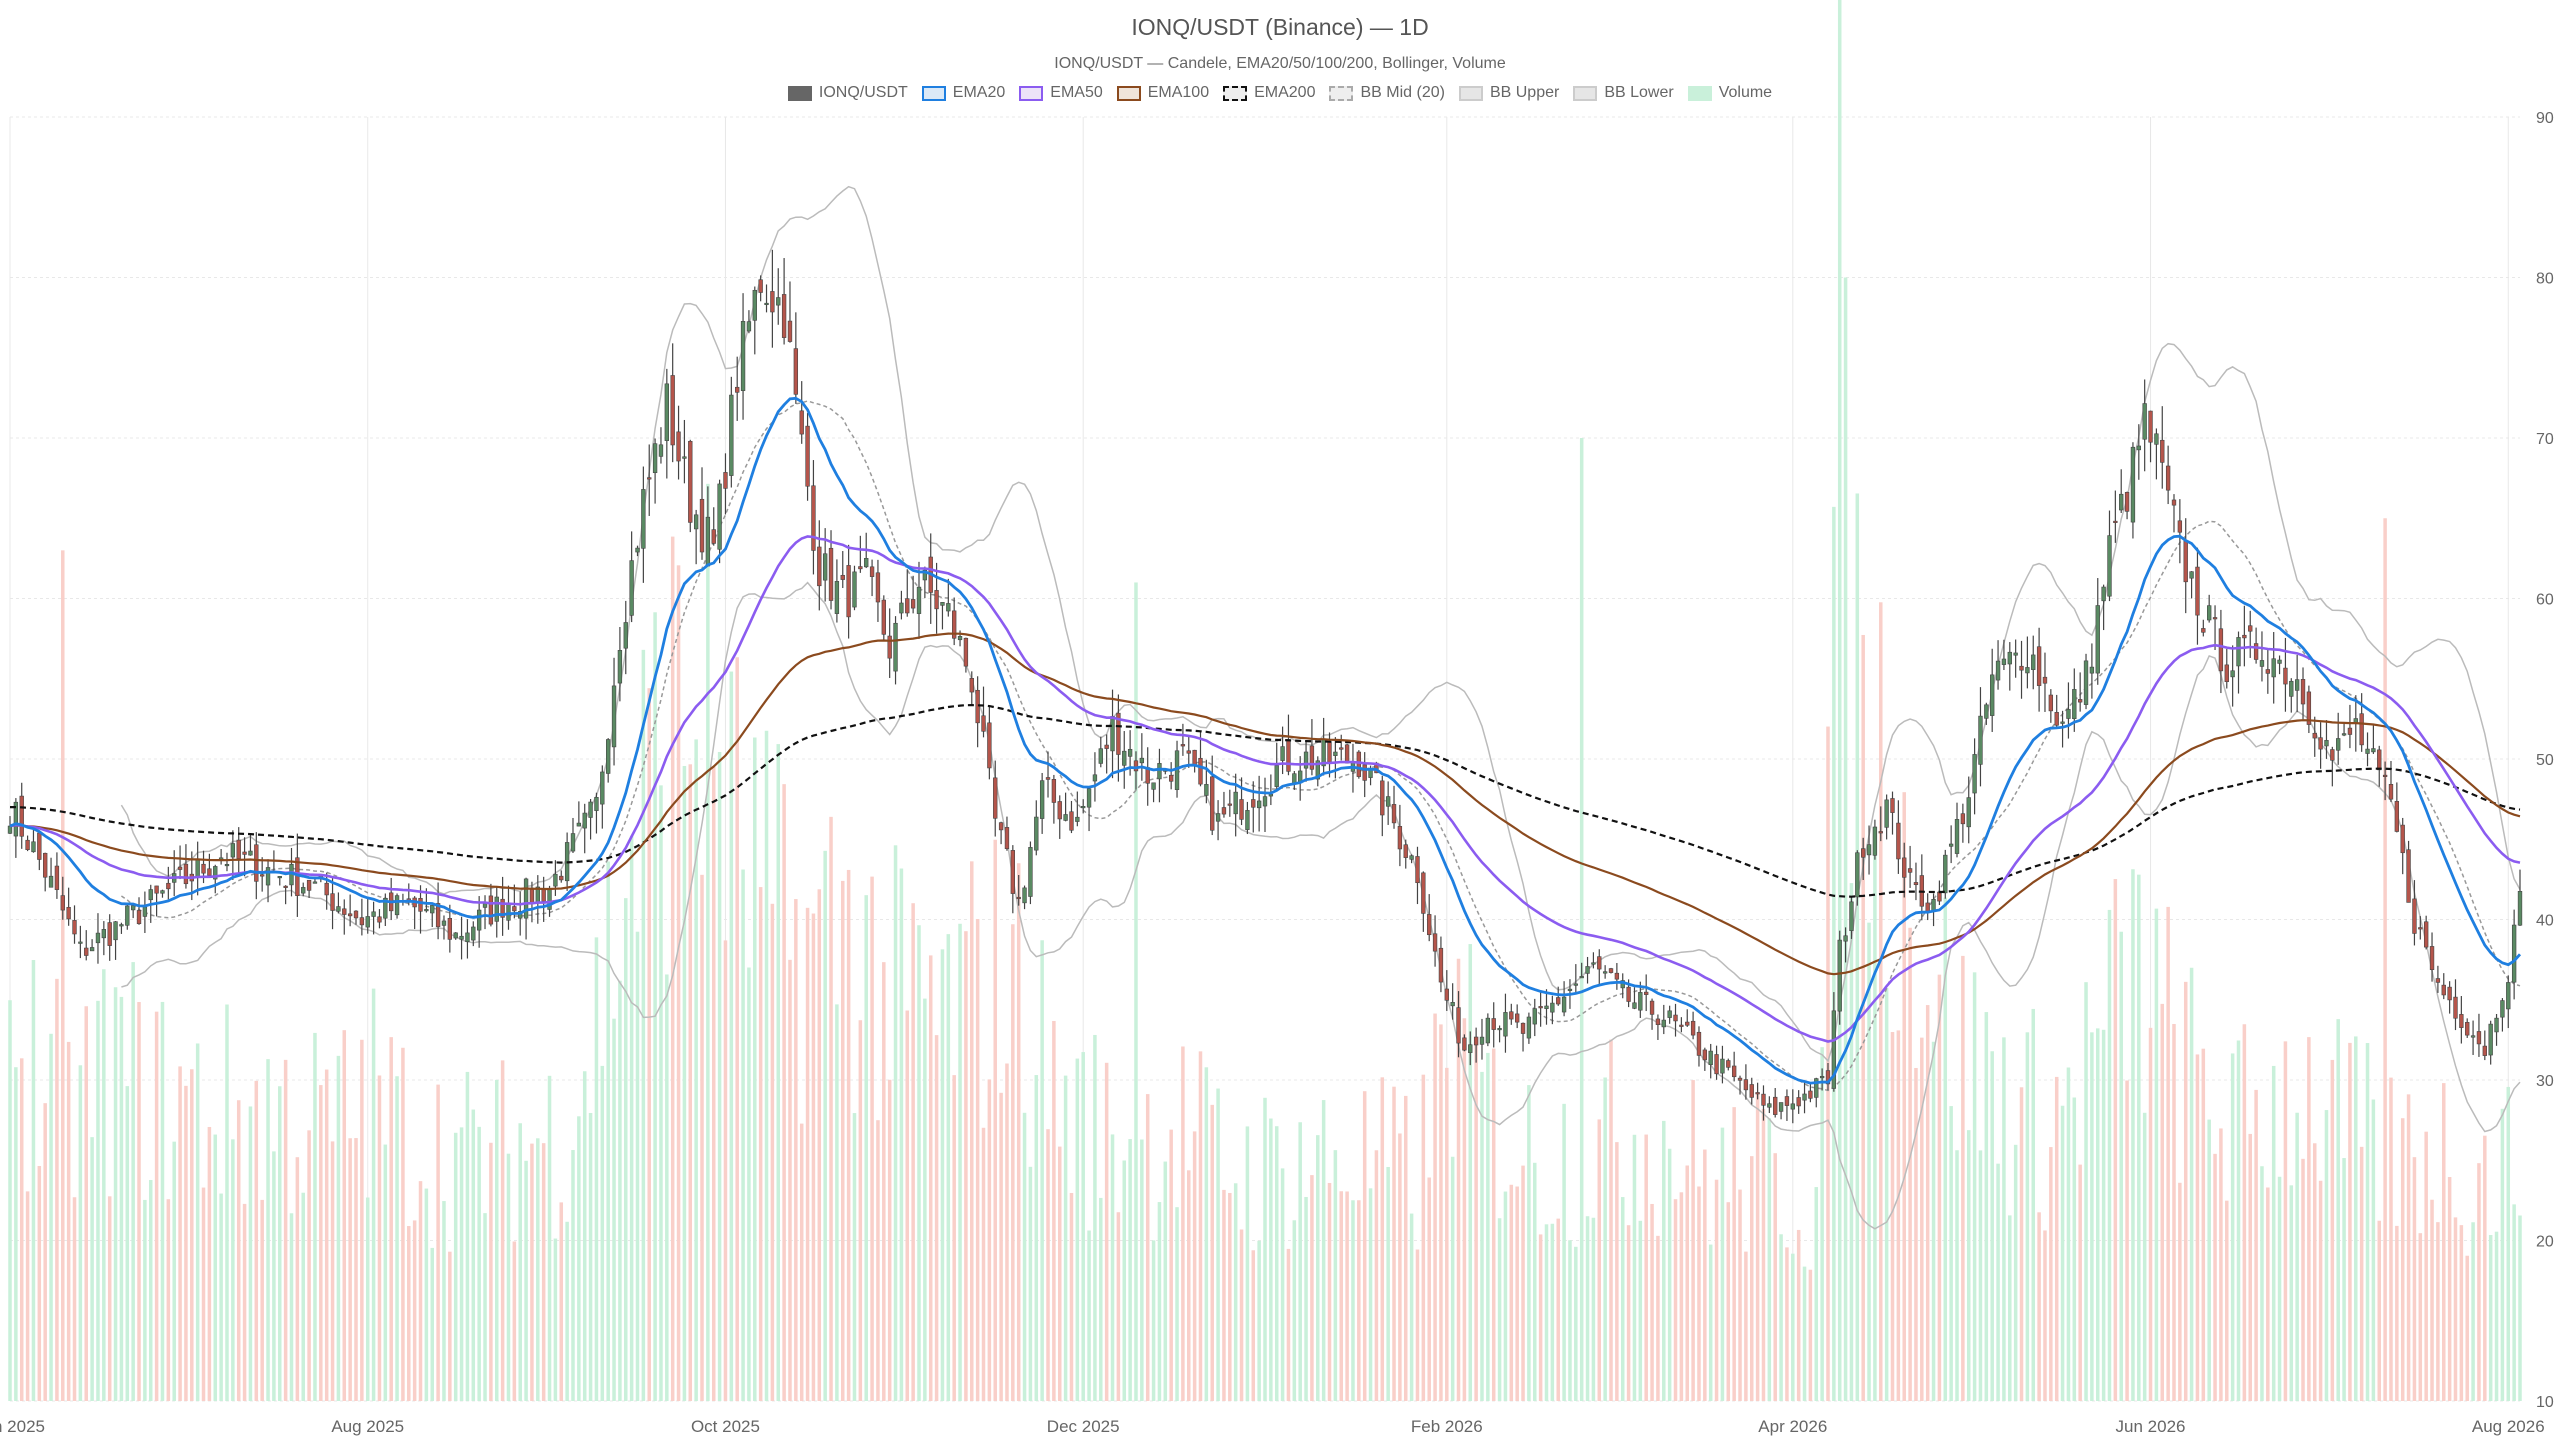  I want to click on legend-item: EMA200, so click(1269, 93).